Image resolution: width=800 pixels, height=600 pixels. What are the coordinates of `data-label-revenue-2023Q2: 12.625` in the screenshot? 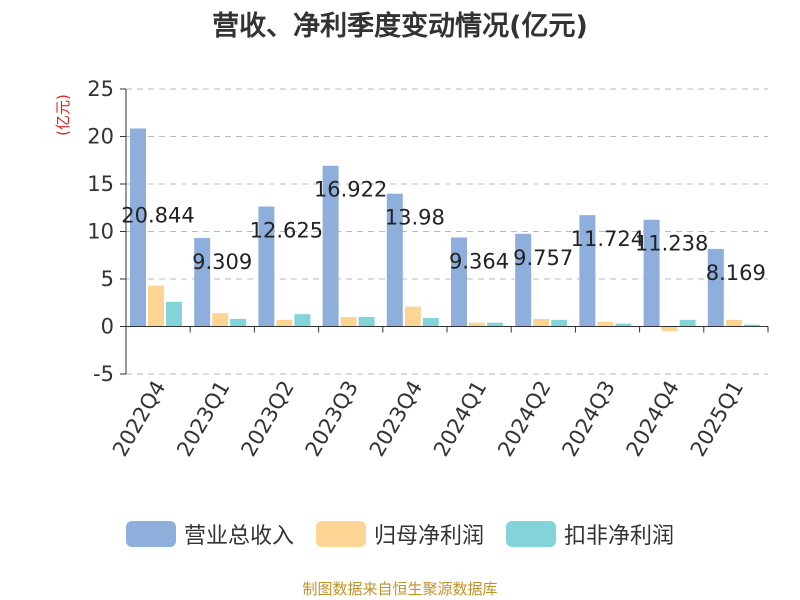 It's located at (286, 231).